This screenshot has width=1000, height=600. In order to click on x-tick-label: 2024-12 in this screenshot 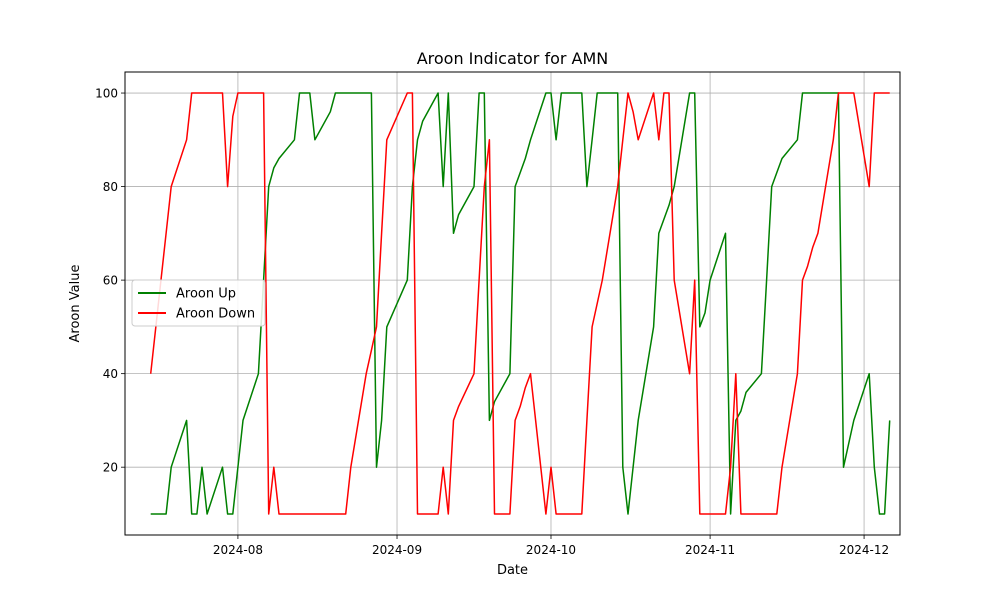, I will do `click(864, 550)`.